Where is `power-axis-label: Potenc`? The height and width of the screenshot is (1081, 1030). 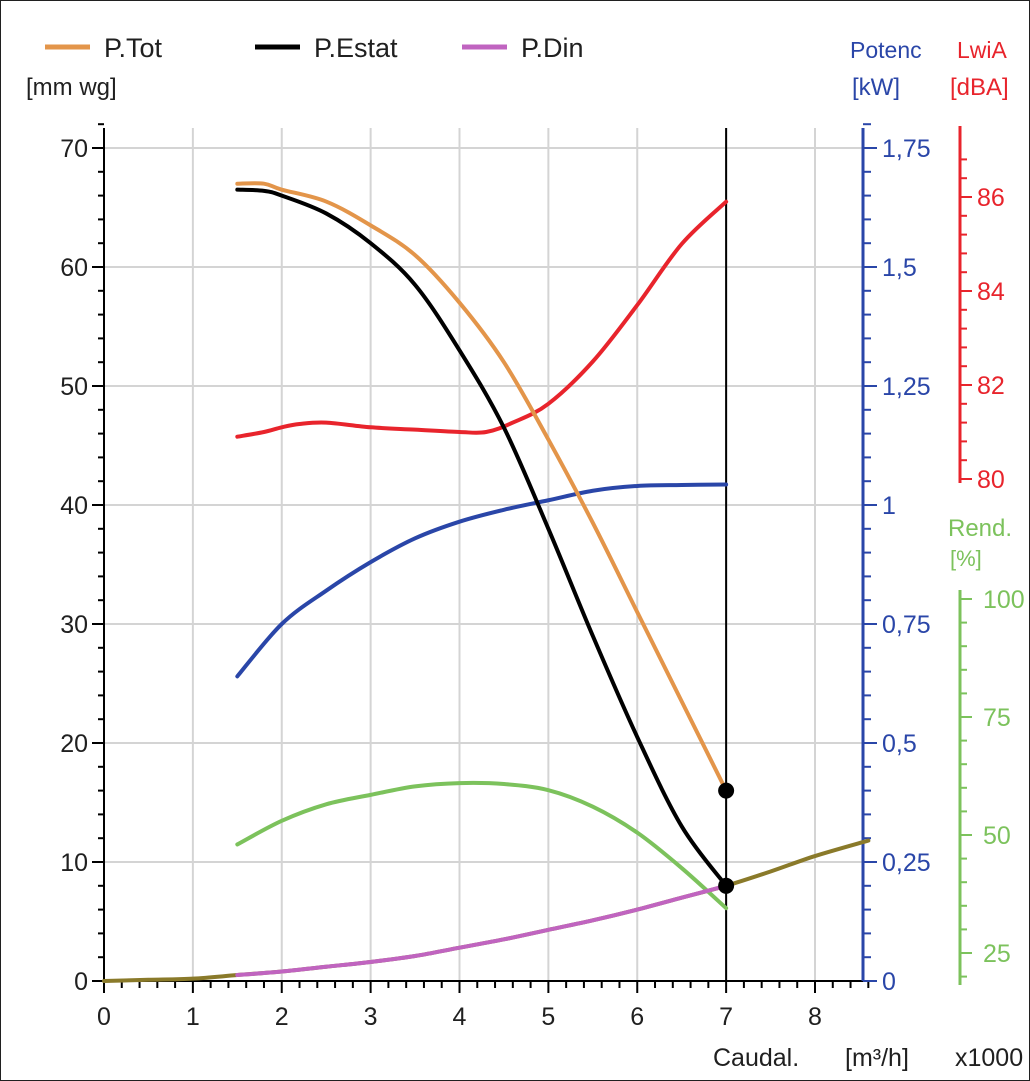 power-axis-label: Potenc is located at coordinates (886, 50).